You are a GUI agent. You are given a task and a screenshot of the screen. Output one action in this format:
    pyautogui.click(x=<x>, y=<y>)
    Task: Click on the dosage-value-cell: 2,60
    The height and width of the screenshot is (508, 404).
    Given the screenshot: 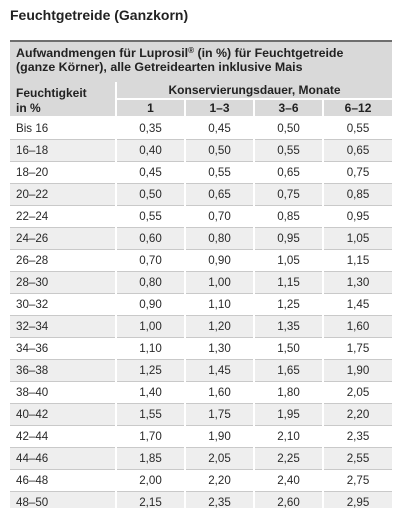 What is the action you would take?
    pyautogui.click(x=289, y=499)
    